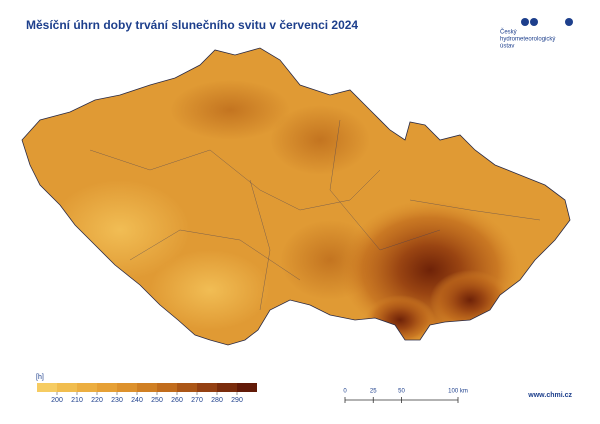  What do you see at coordinates (210, 290) in the screenshot?
I see `light-area` at bounding box center [210, 290].